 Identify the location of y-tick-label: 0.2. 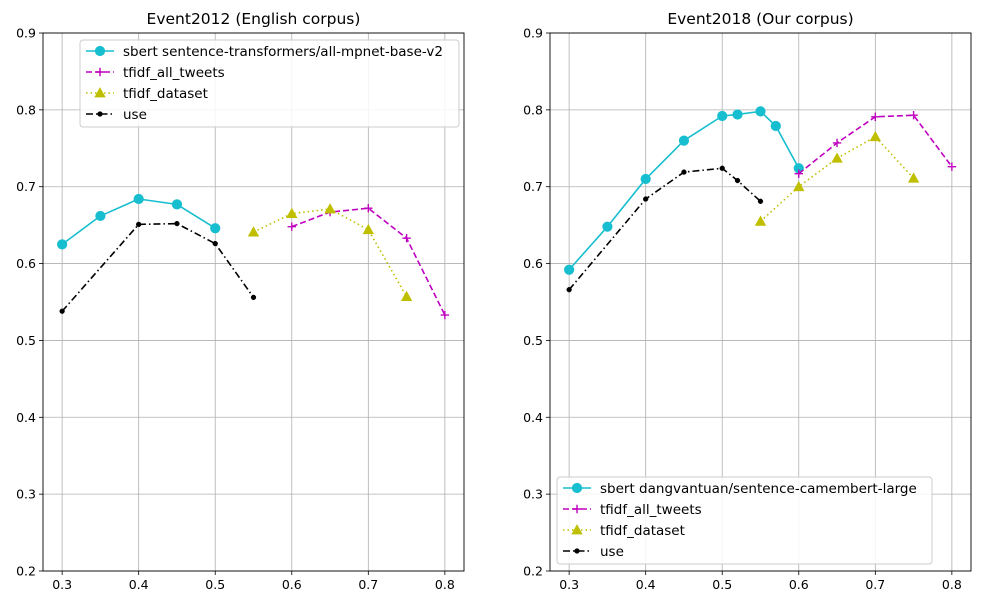
(533, 571).